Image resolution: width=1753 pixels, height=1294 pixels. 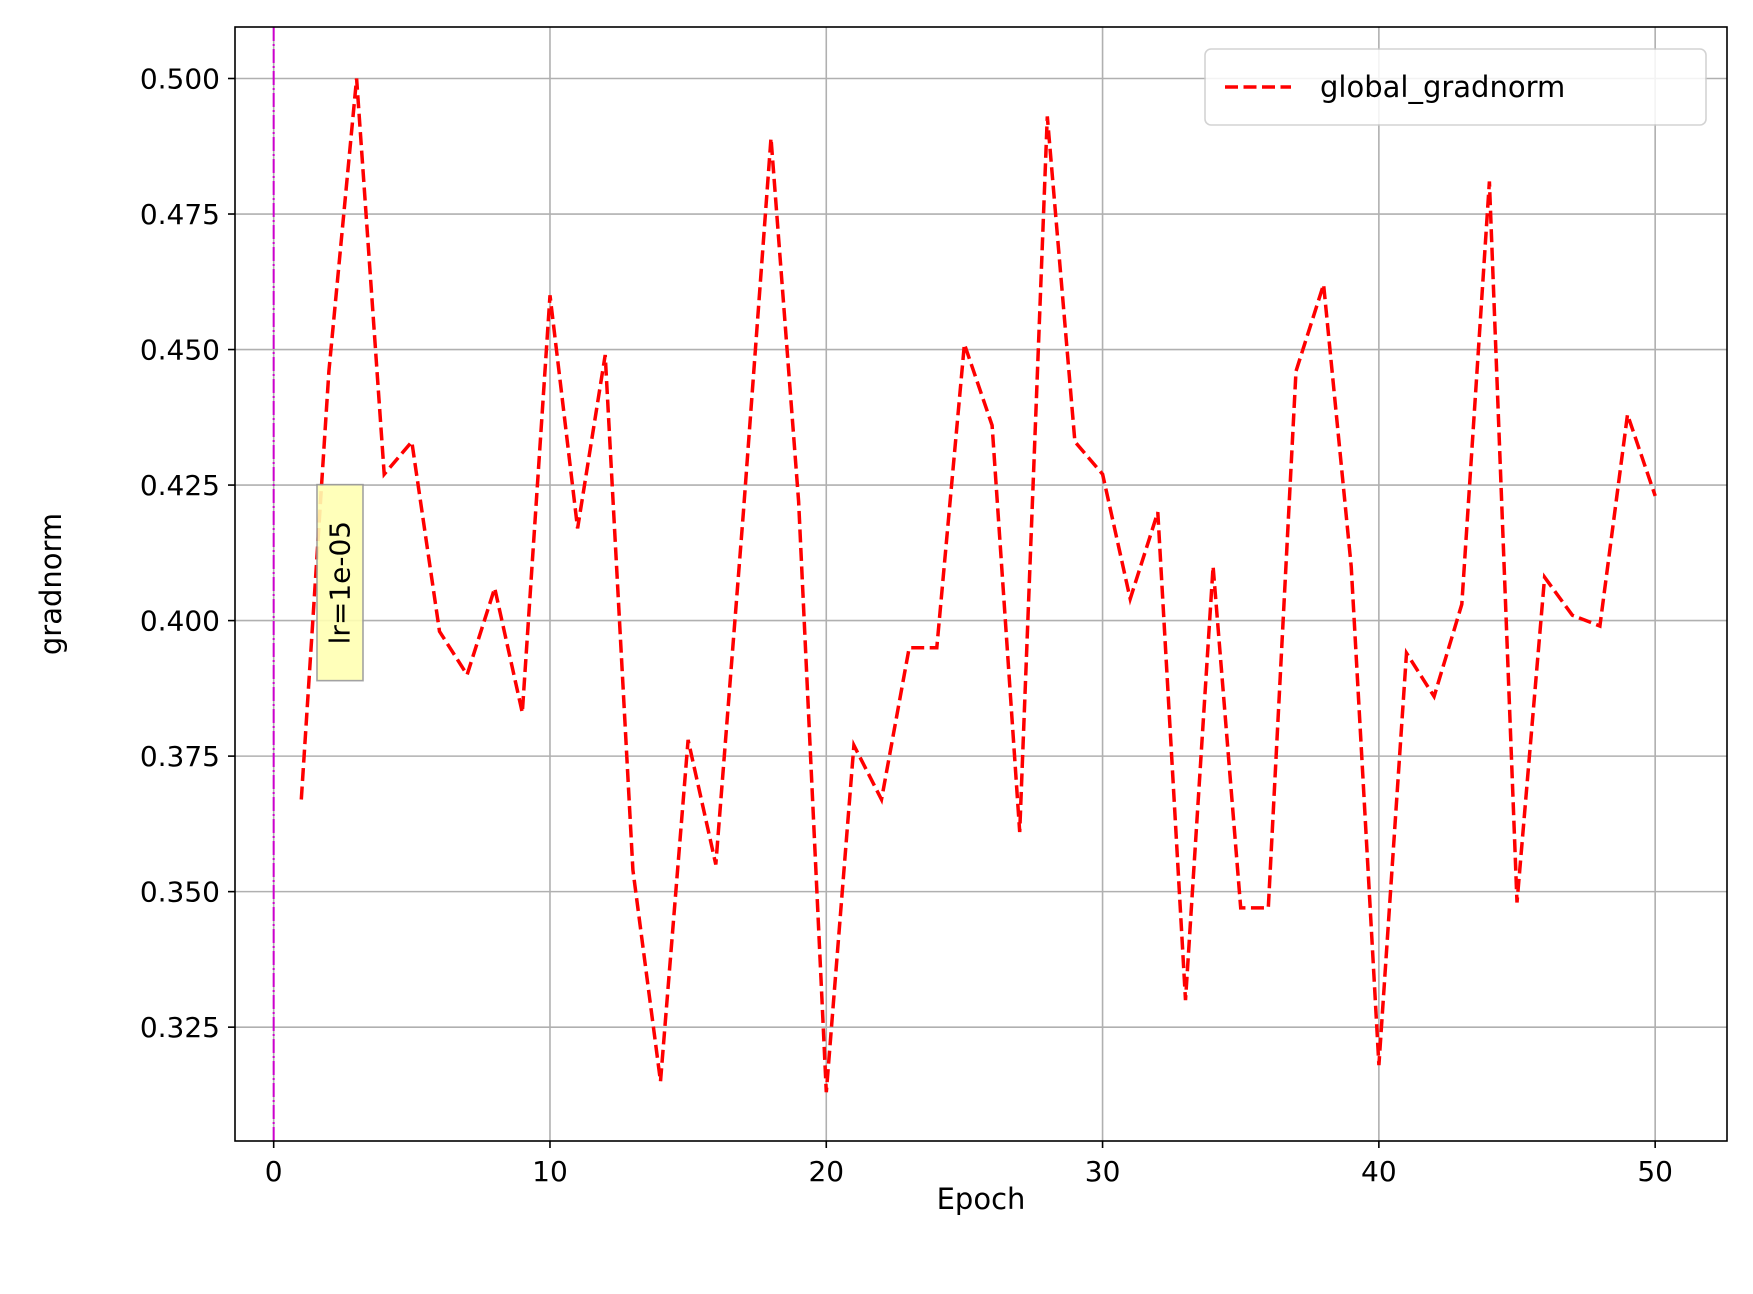 I want to click on annotation-layer: lr=1e-05, so click(x=340, y=582).